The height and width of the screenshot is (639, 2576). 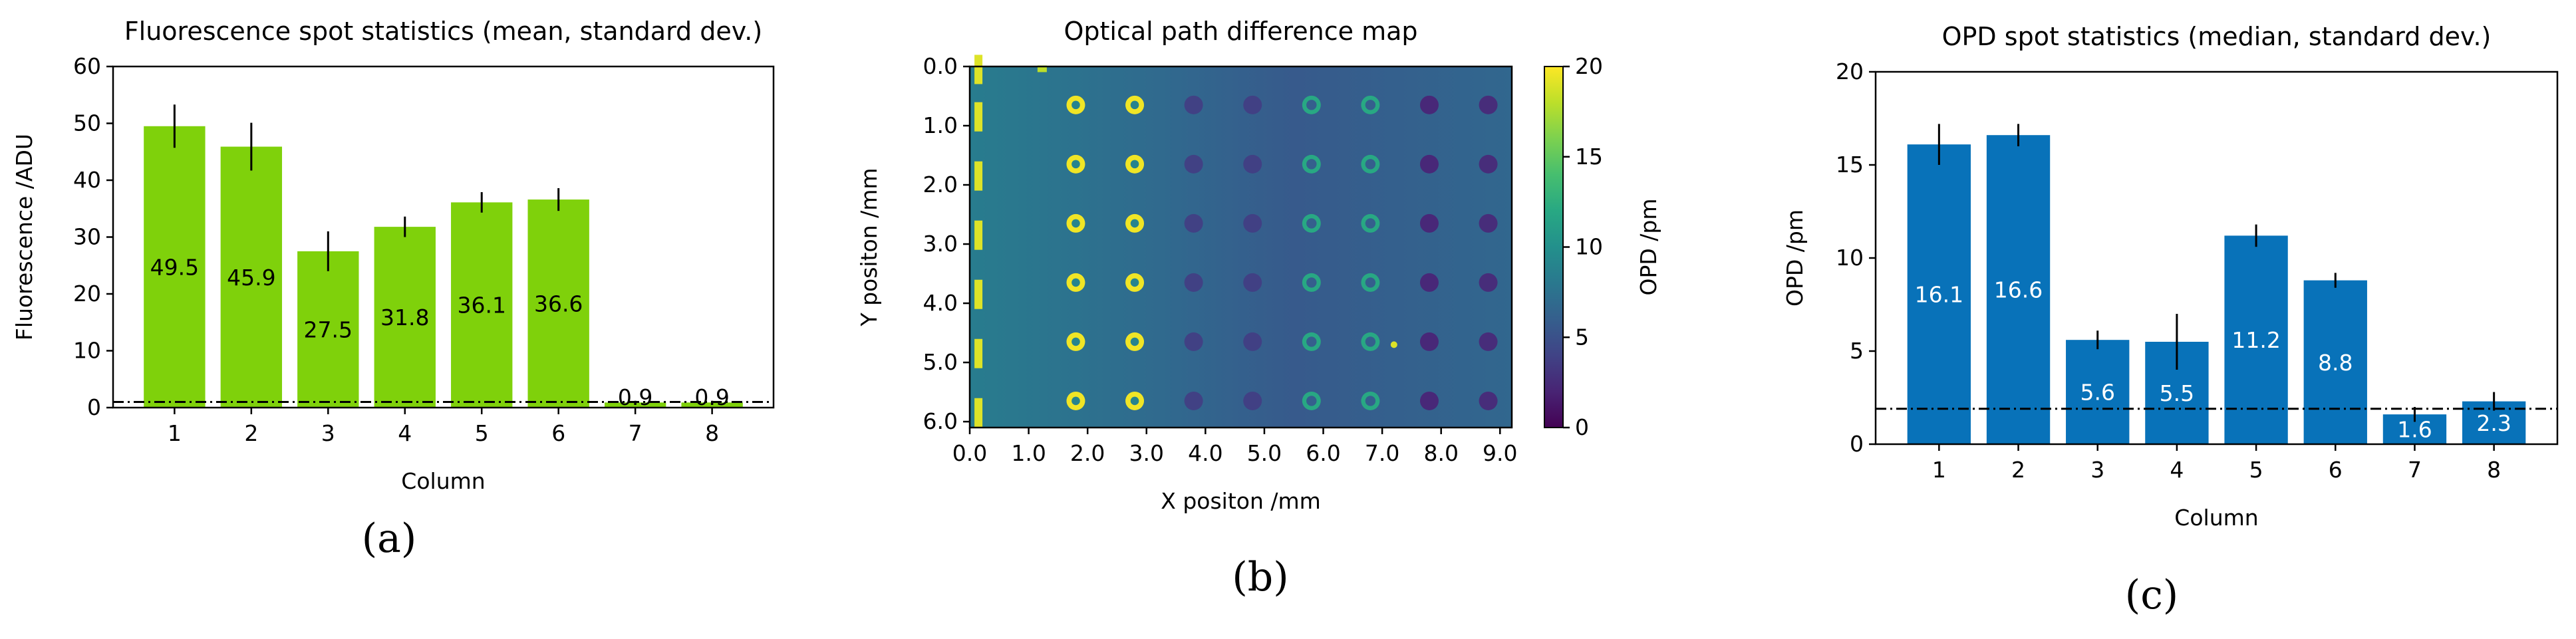 I want to click on spot-core-c2-r6, so click(x=1134, y=401).